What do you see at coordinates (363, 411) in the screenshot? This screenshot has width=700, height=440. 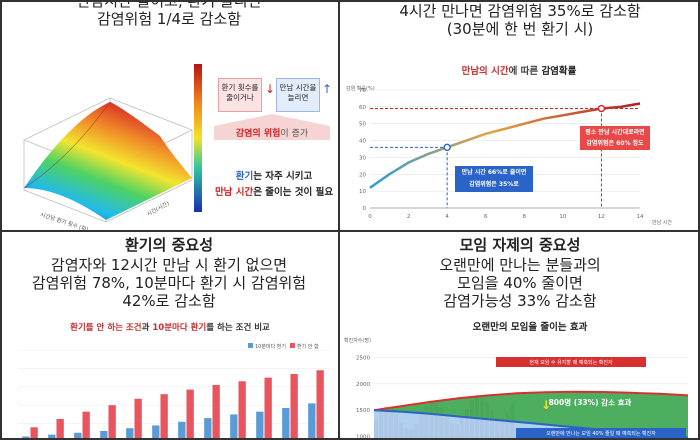 I see `y-tick-label: 1500` at bounding box center [363, 411].